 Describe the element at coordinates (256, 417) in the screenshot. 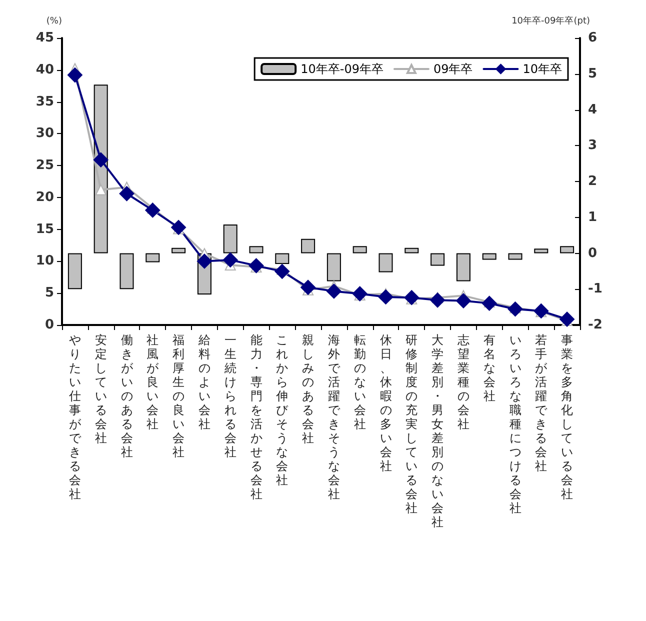

I see `category-label: 能力・専門を活かせる会社` at that location.